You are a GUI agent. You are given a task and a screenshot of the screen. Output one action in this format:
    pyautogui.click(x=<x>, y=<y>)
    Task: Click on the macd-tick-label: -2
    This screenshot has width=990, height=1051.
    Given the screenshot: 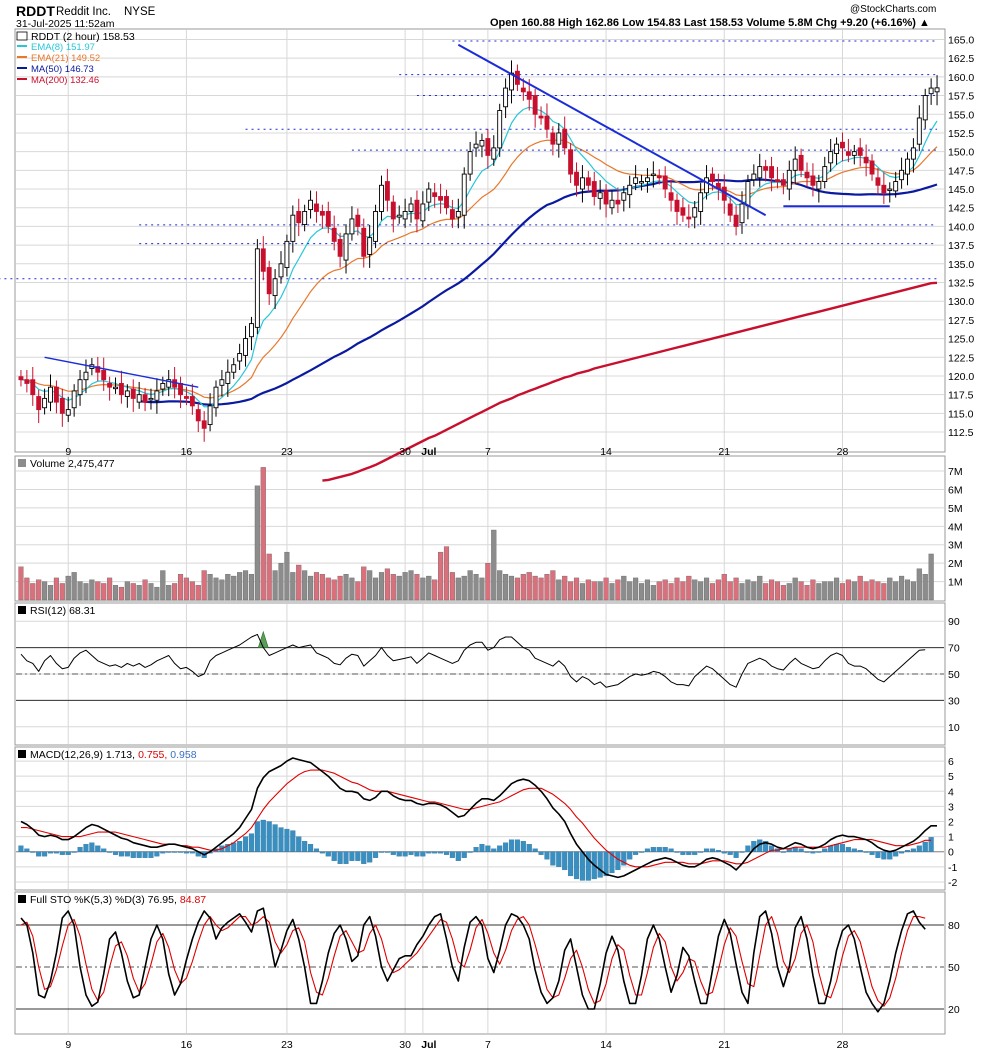 What is the action you would take?
    pyautogui.click(x=952, y=883)
    